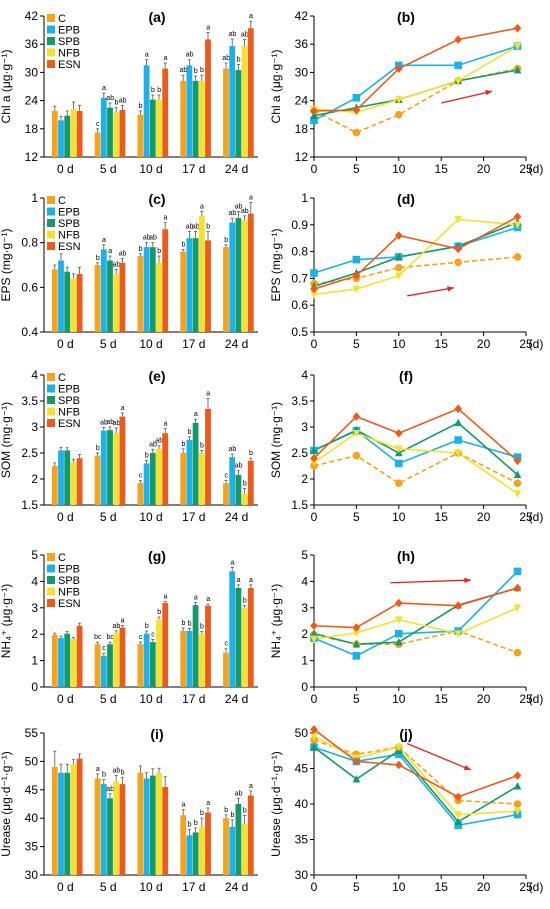  Describe the element at coordinates (150, 344) in the screenshot. I see `x-category-label: 10 d` at that location.